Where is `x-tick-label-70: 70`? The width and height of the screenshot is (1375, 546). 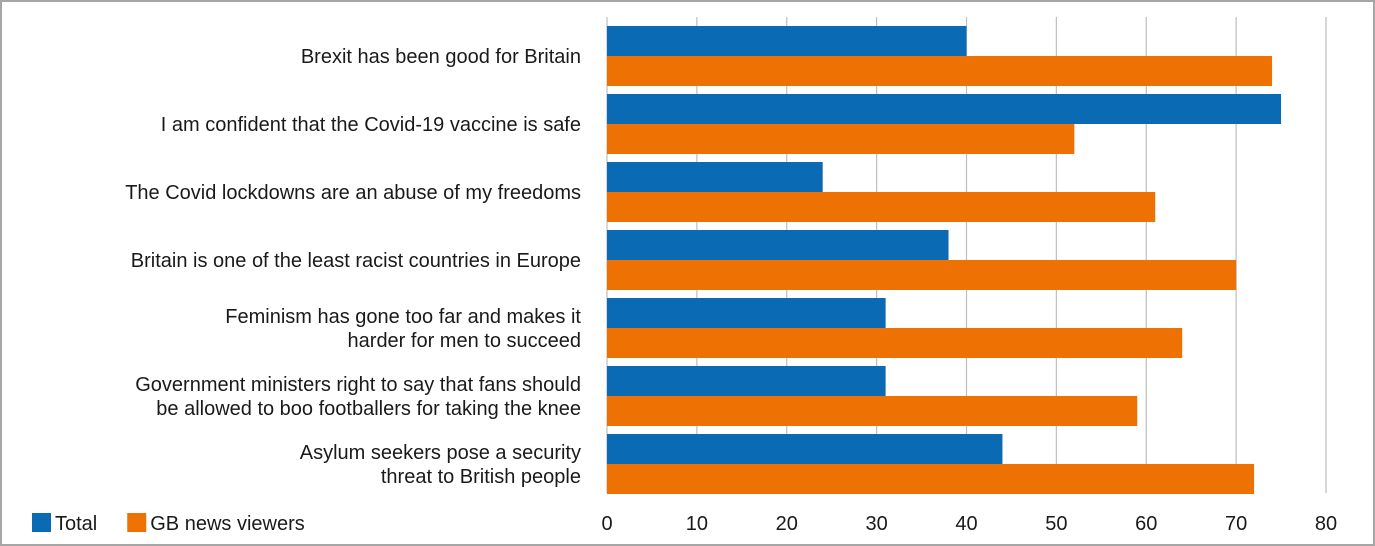
x-tick-label-70: 70 is located at coordinates (1236, 524).